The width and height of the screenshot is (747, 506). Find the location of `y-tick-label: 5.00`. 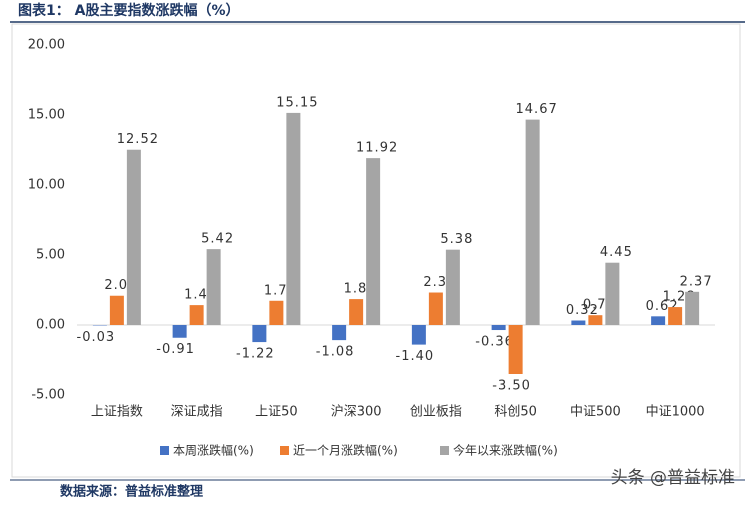

y-tick-label: 5.00 is located at coordinates (50, 255).